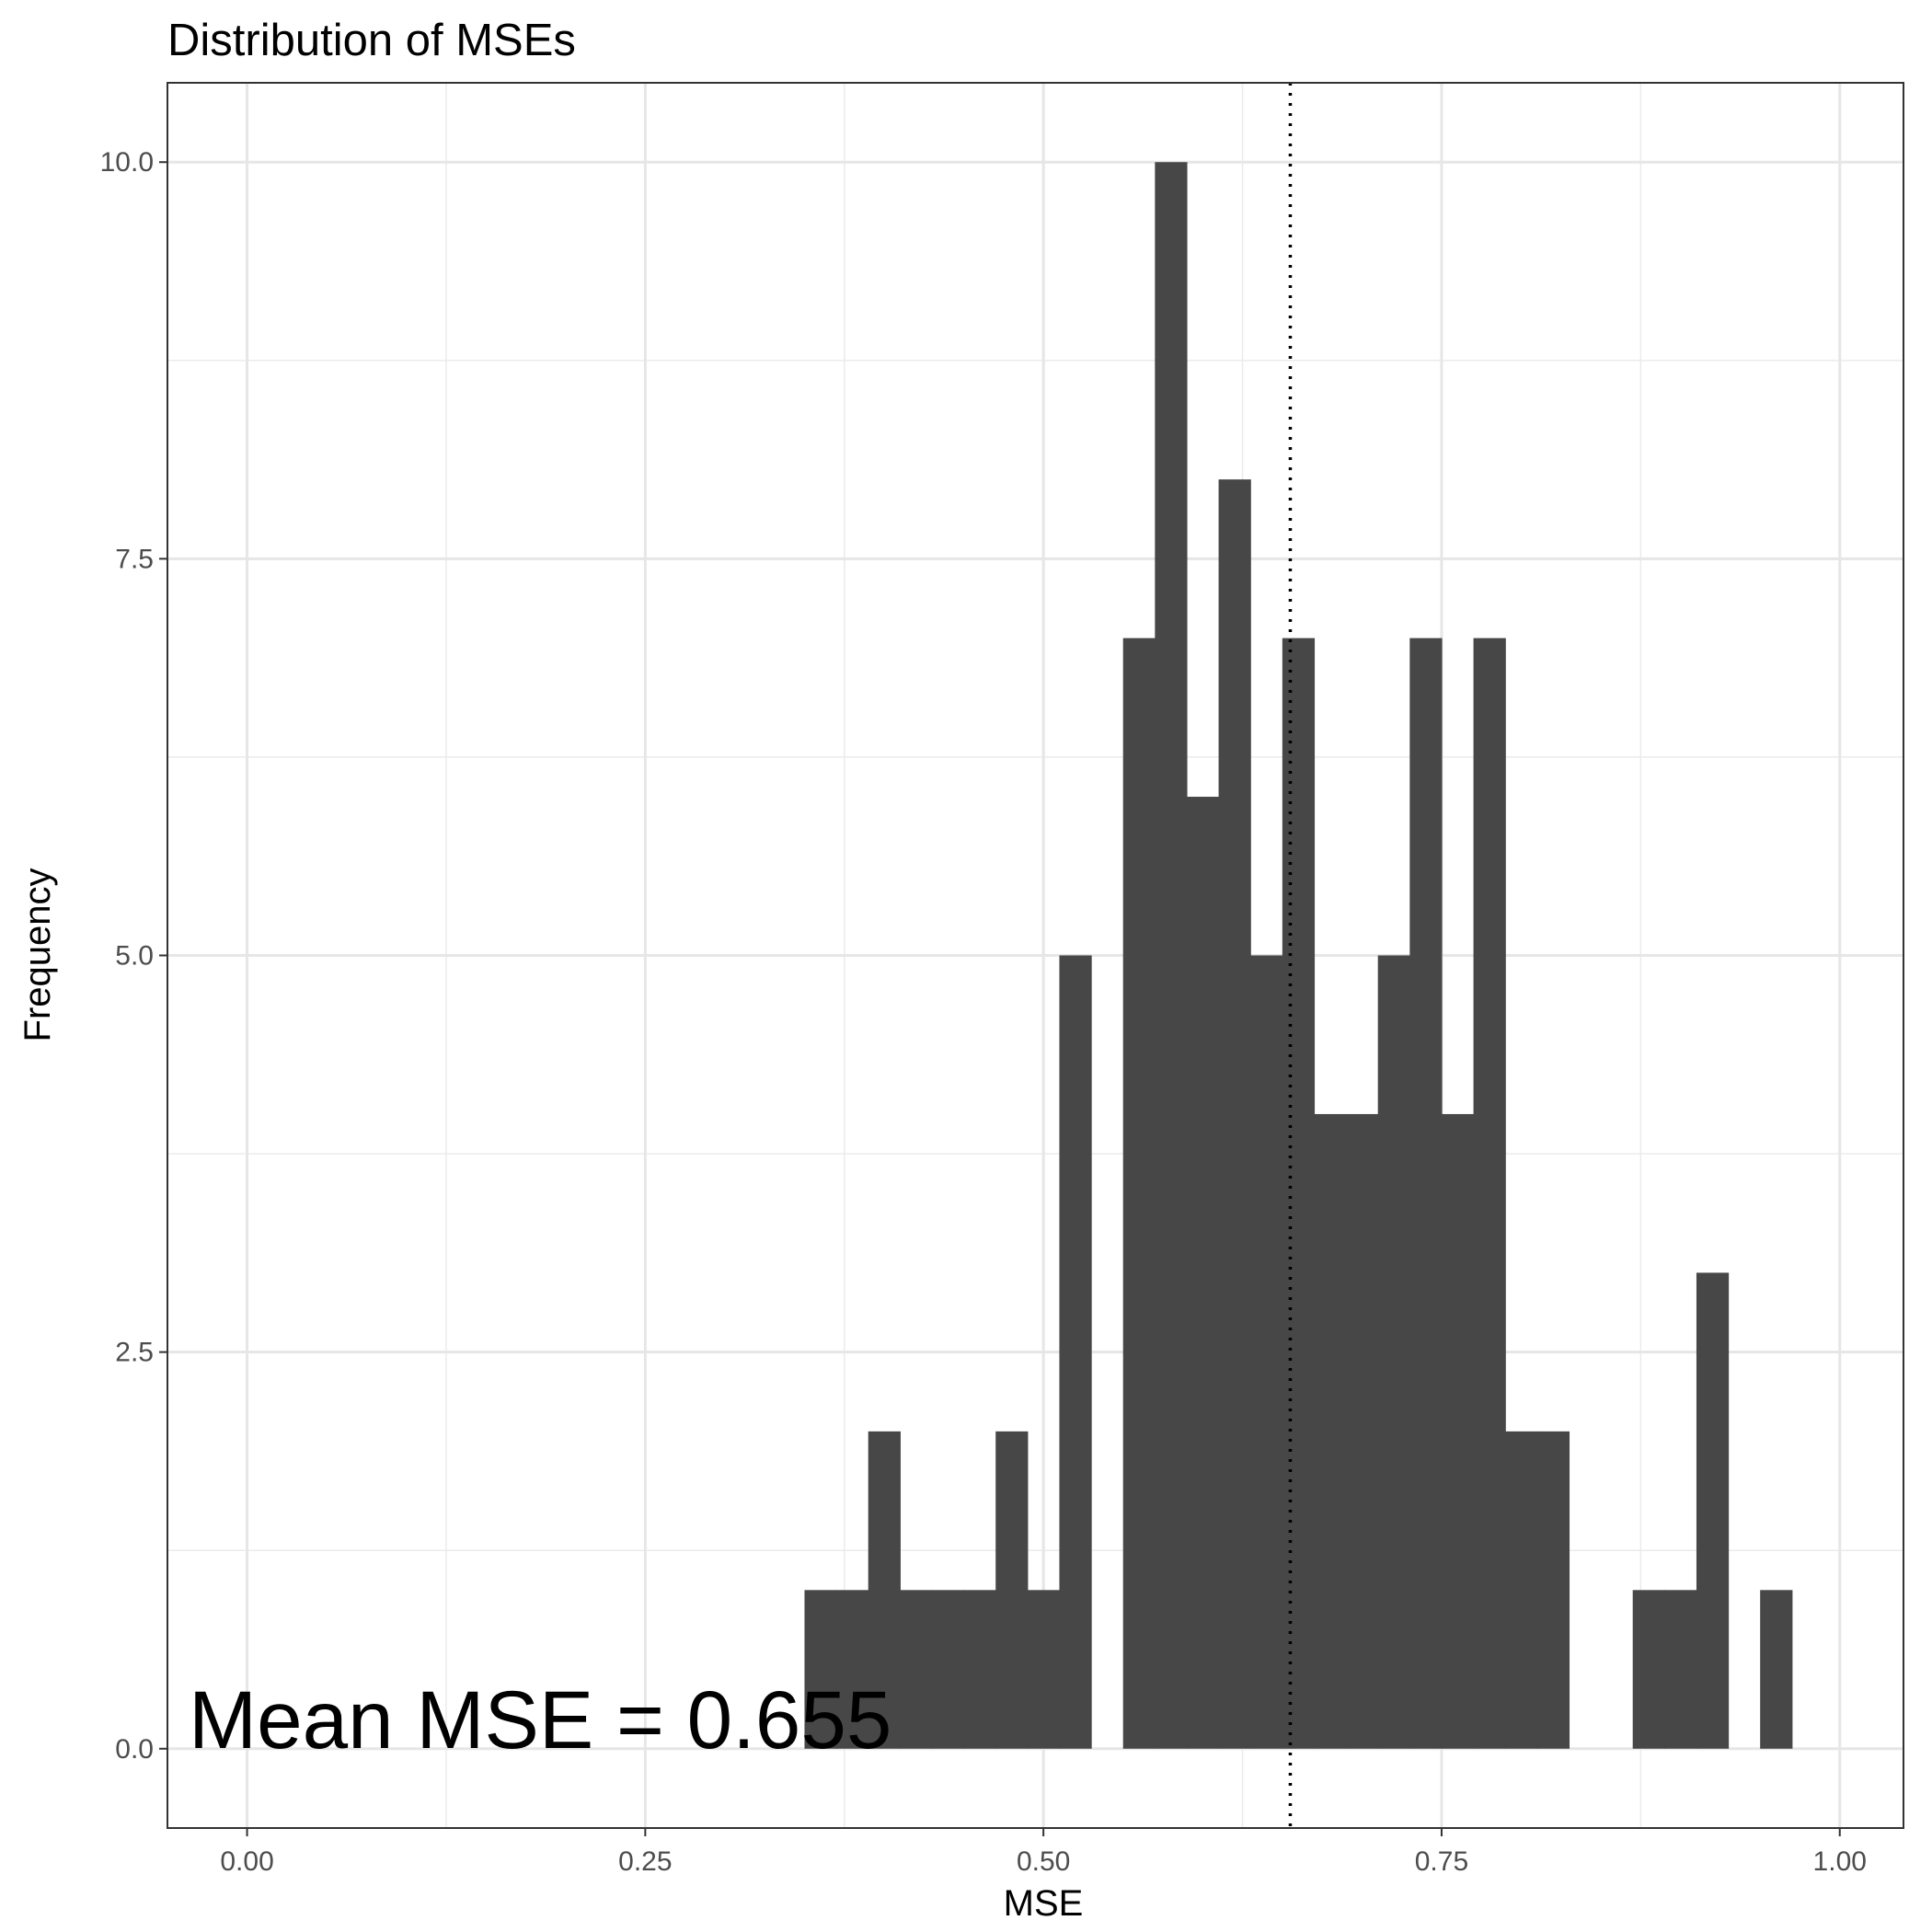  I want to click on x-tick-label: 0.75, so click(1441, 1861).